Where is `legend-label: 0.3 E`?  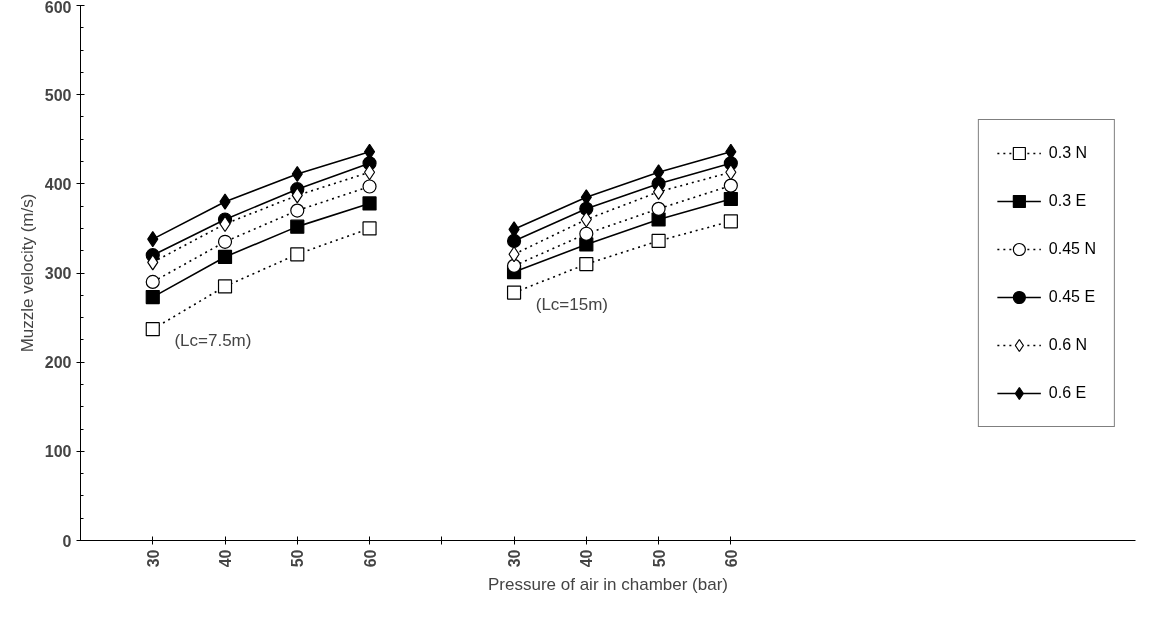
legend-label: 0.3 E is located at coordinates (1067, 200).